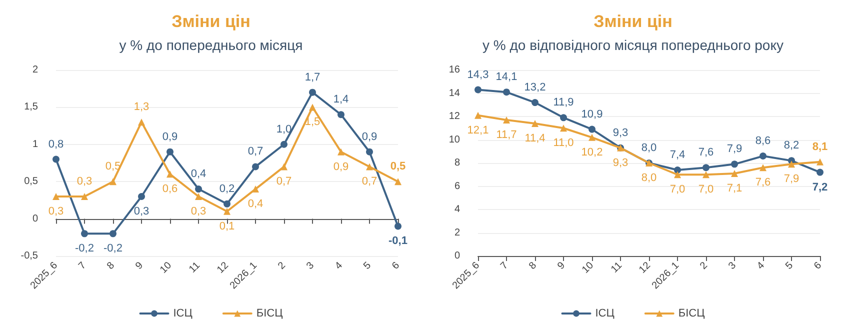 The image size is (845, 326). What do you see at coordinates (633, 21) in the screenshot?
I see `chart-title: Зміни цін` at bounding box center [633, 21].